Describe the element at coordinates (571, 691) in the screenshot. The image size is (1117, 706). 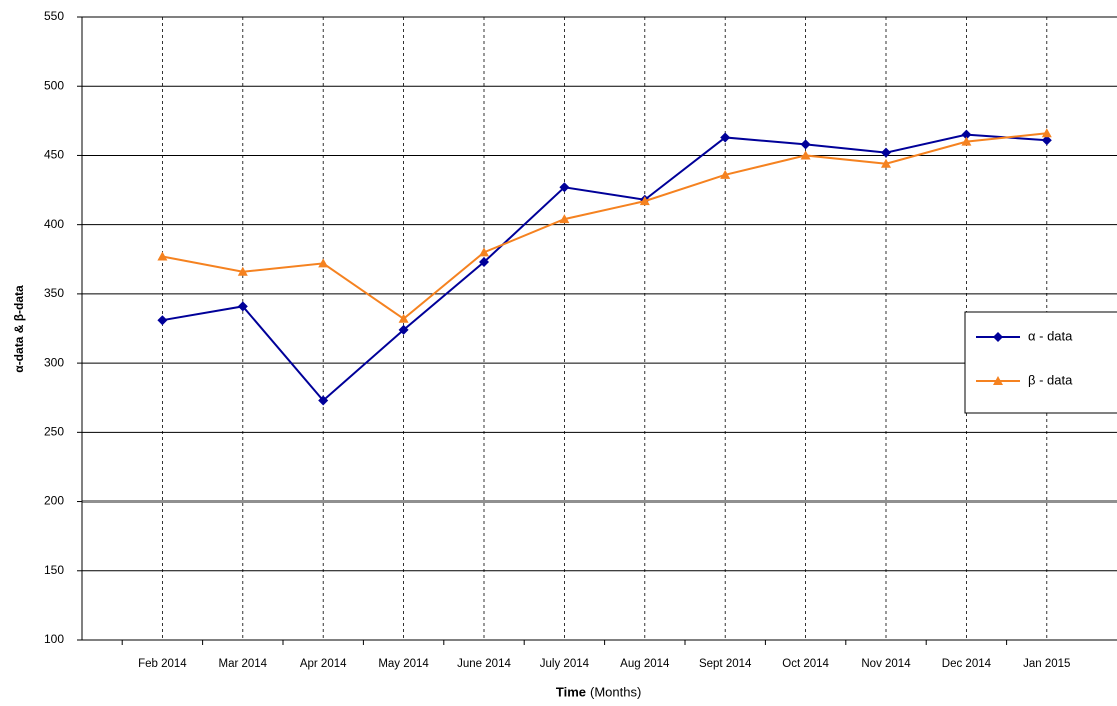
I see `x-axis-label: Time` at that location.